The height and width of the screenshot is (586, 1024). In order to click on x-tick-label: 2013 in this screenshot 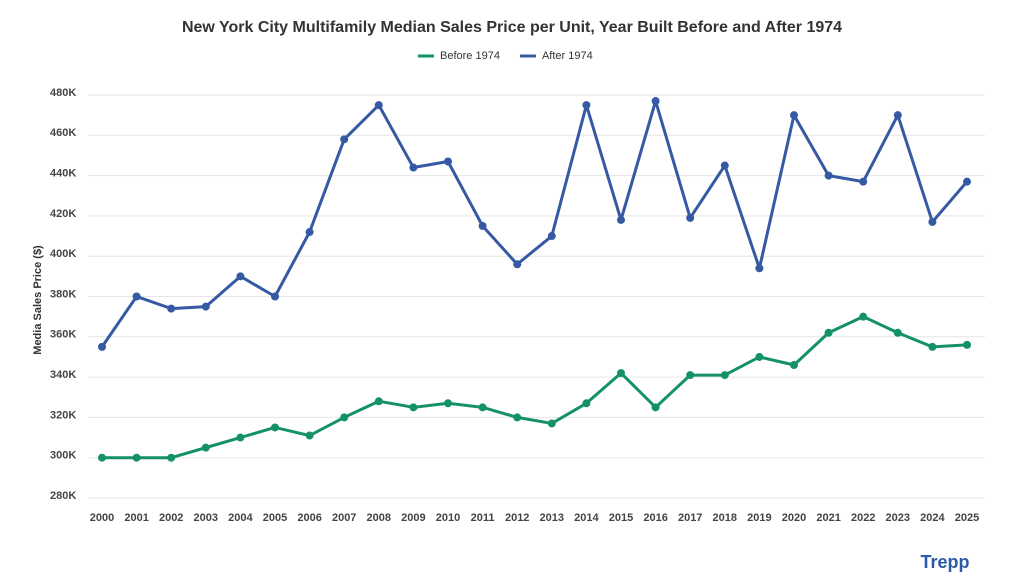, I will do `click(552, 518)`.